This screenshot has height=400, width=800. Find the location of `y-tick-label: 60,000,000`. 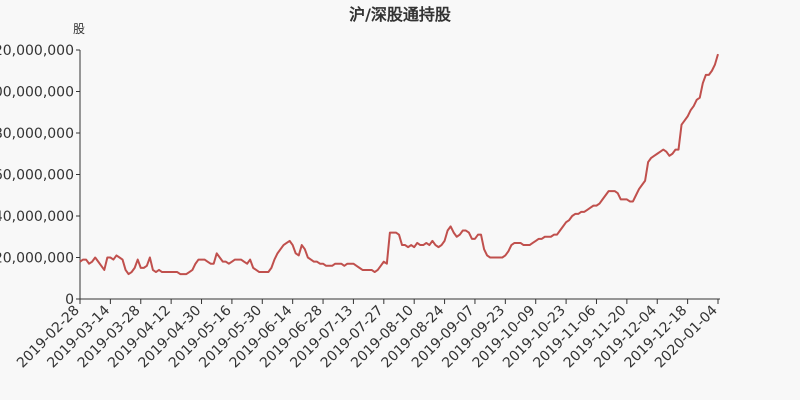

y-tick-label: 60,000,000 is located at coordinates (37, 176).